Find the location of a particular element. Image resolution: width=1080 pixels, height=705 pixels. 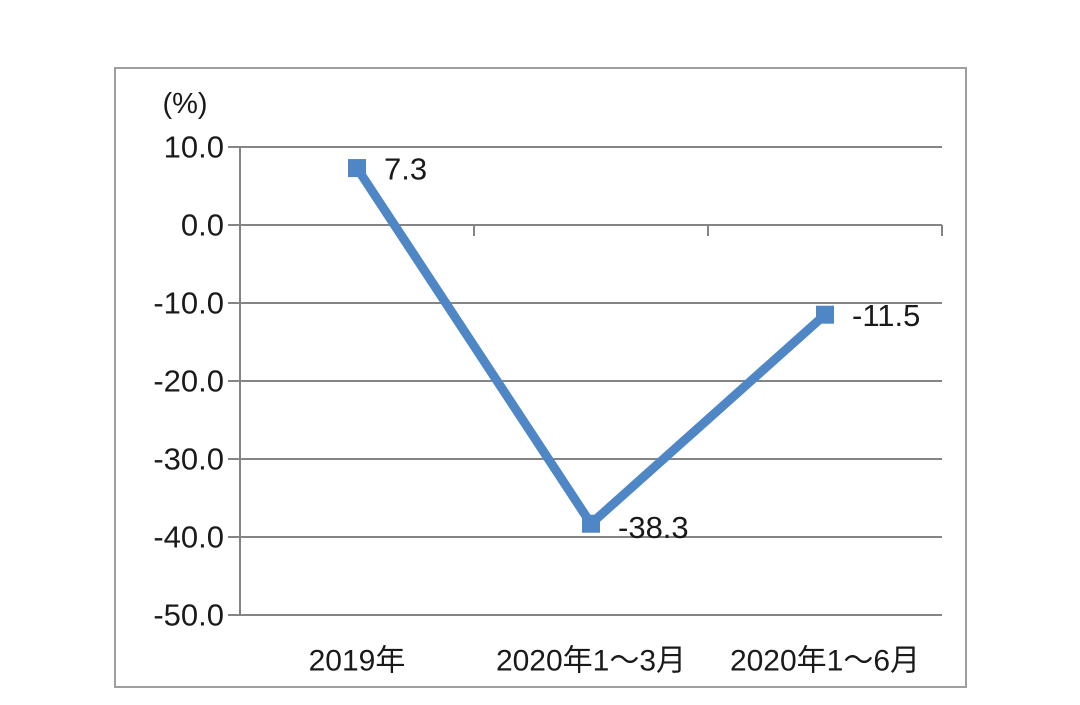

y-tick-label: -10.0 is located at coordinates (188, 303).